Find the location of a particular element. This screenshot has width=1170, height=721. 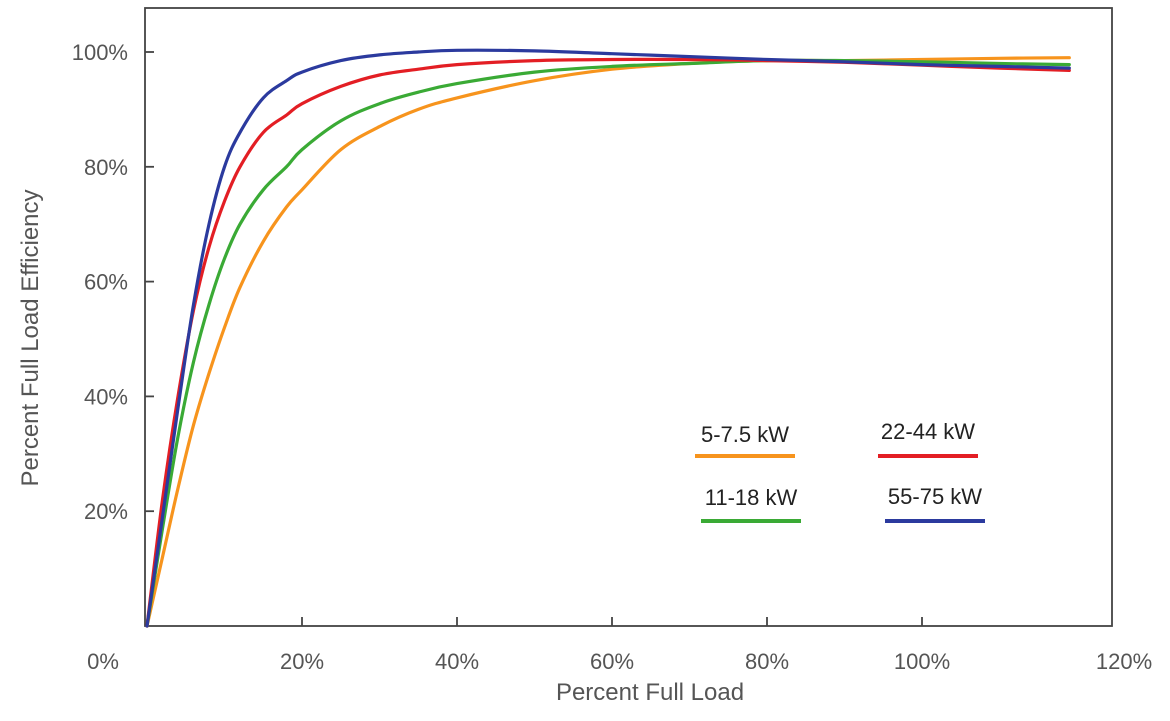

x-tick-label: 80% is located at coordinates (767, 661).